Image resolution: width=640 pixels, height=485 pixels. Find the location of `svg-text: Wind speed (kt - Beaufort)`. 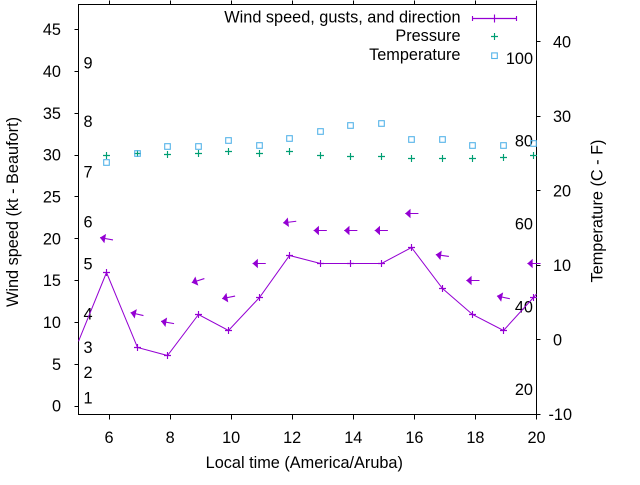

svg-text: Wind speed (kt - Beaufort) is located at coordinates (13, 212).